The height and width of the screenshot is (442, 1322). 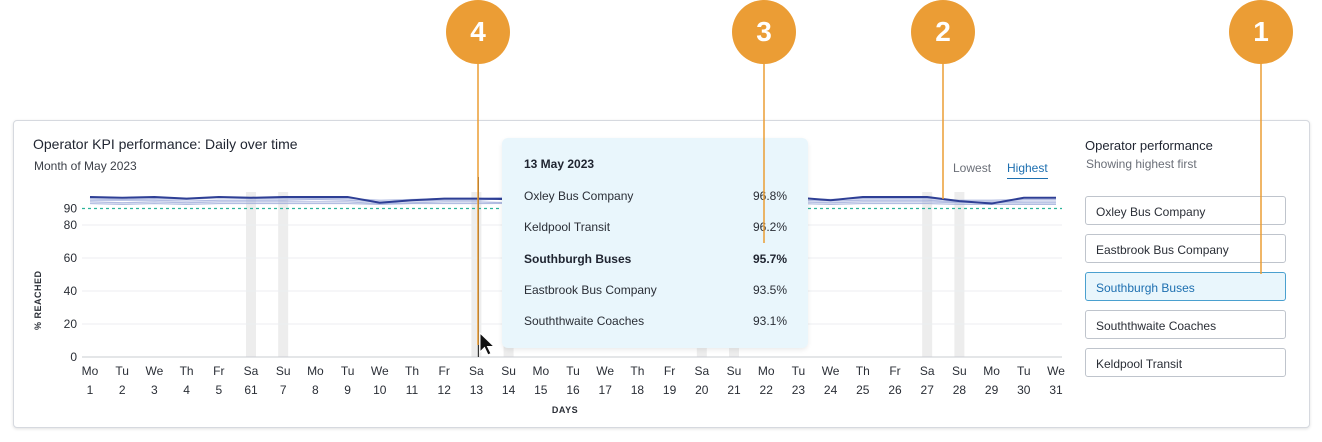 I want to click on x-tick-daynumber: 10, so click(x=380, y=390).